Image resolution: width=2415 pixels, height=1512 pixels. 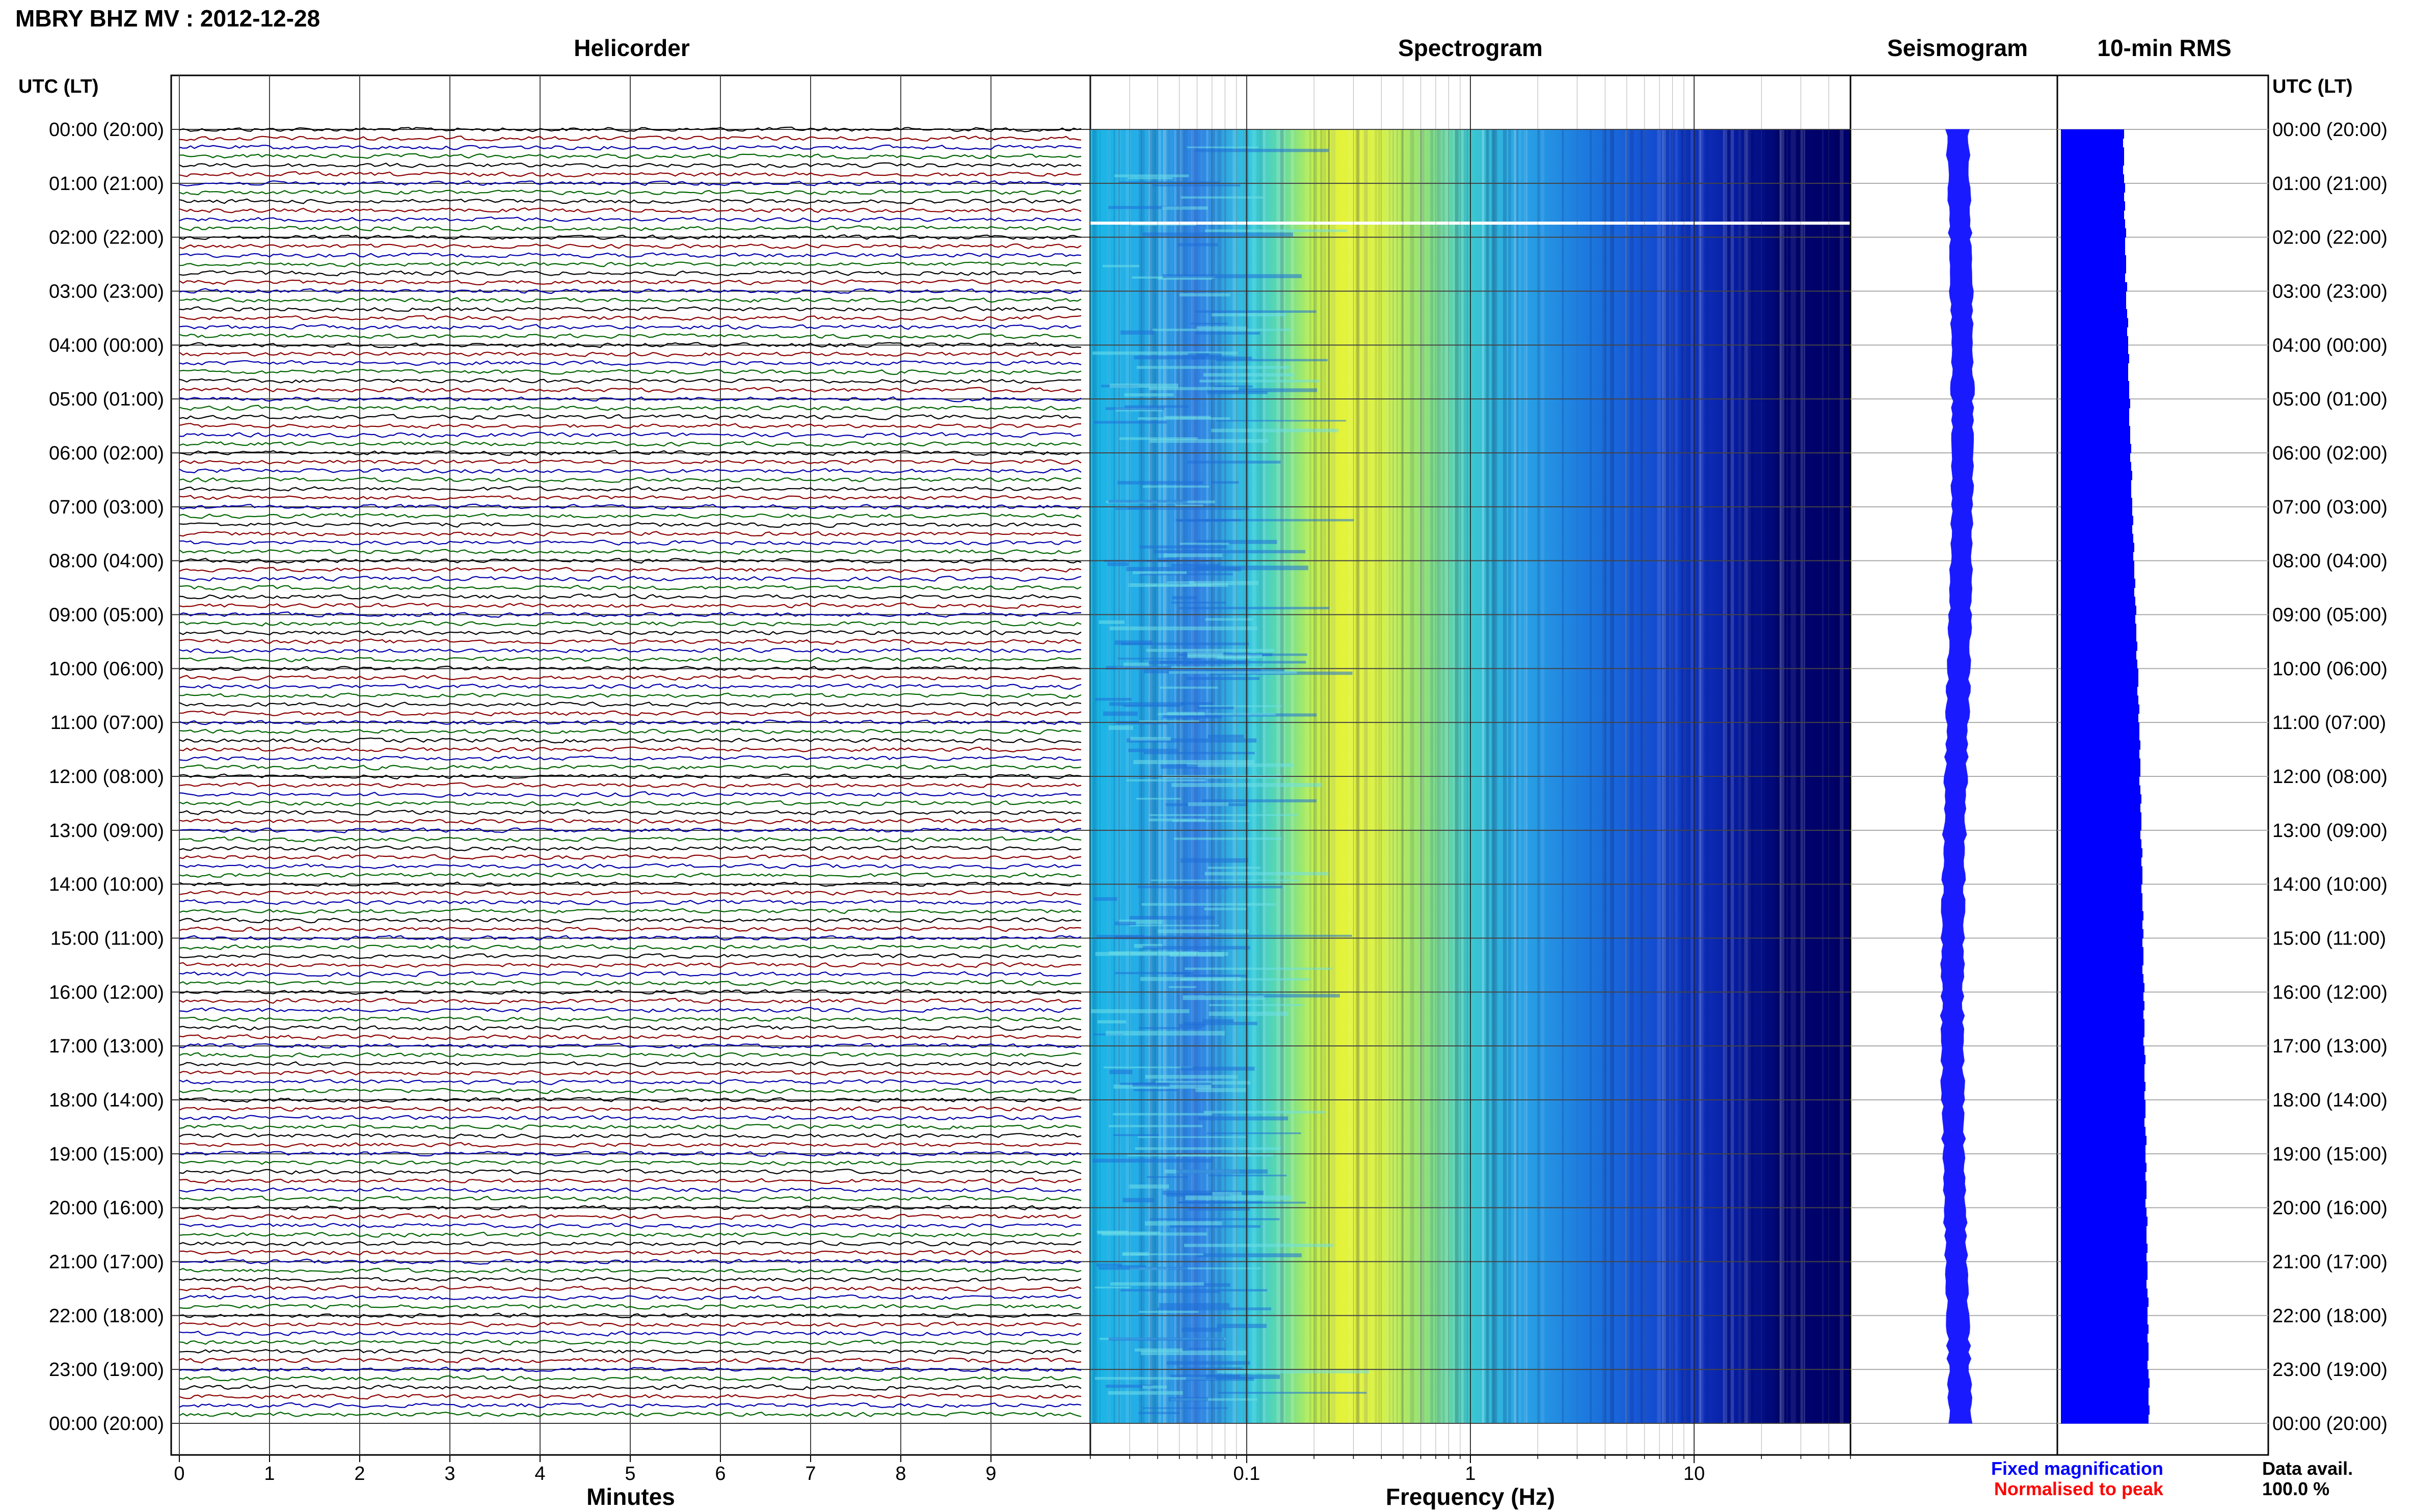 I want to click on frequency-tick-label: 0.1, so click(x=1247, y=1473).